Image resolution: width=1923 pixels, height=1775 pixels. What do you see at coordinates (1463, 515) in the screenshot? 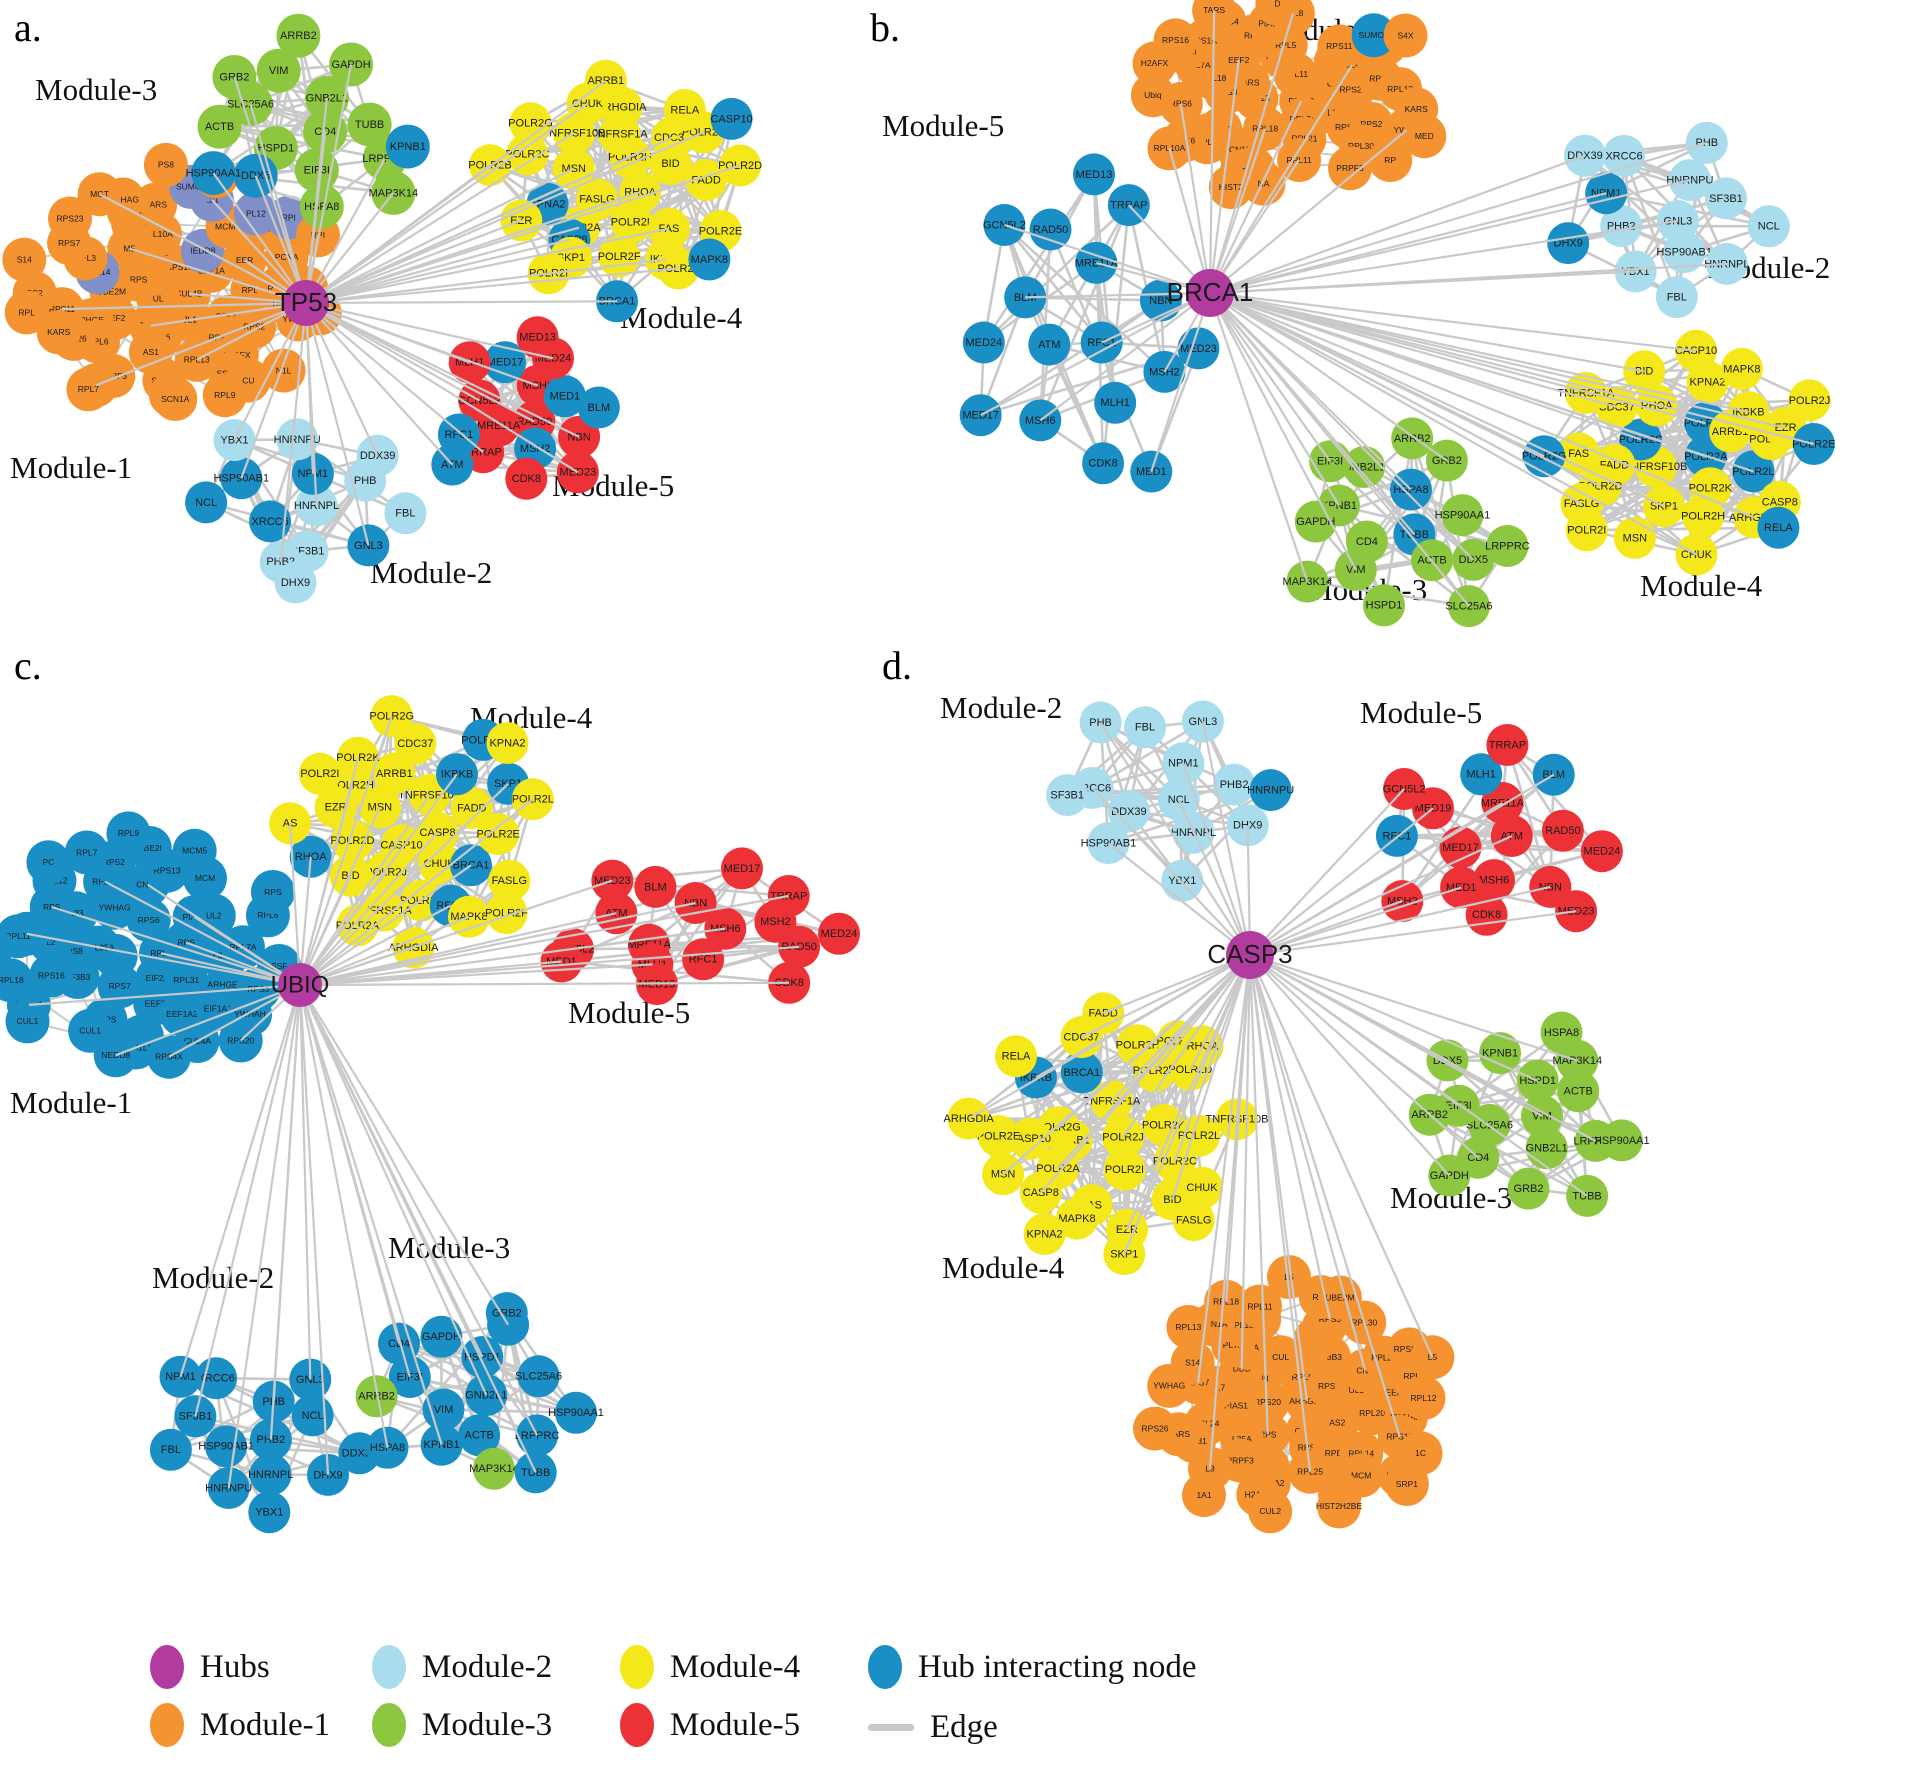
I see `network-node: HSP90AA1` at bounding box center [1463, 515].